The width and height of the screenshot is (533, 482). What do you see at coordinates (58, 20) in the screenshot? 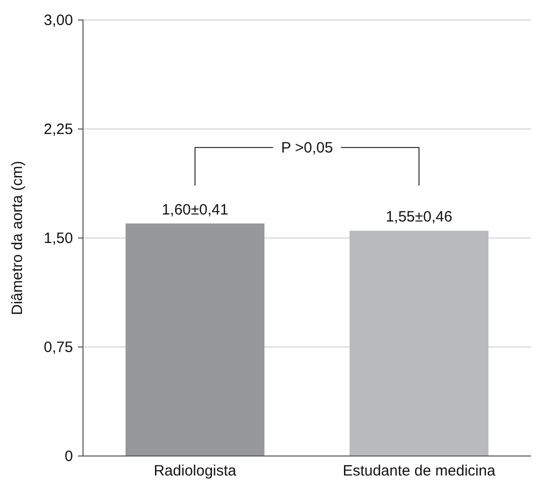
I see `y-tick-label: 3,00` at bounding box center [58, 20].